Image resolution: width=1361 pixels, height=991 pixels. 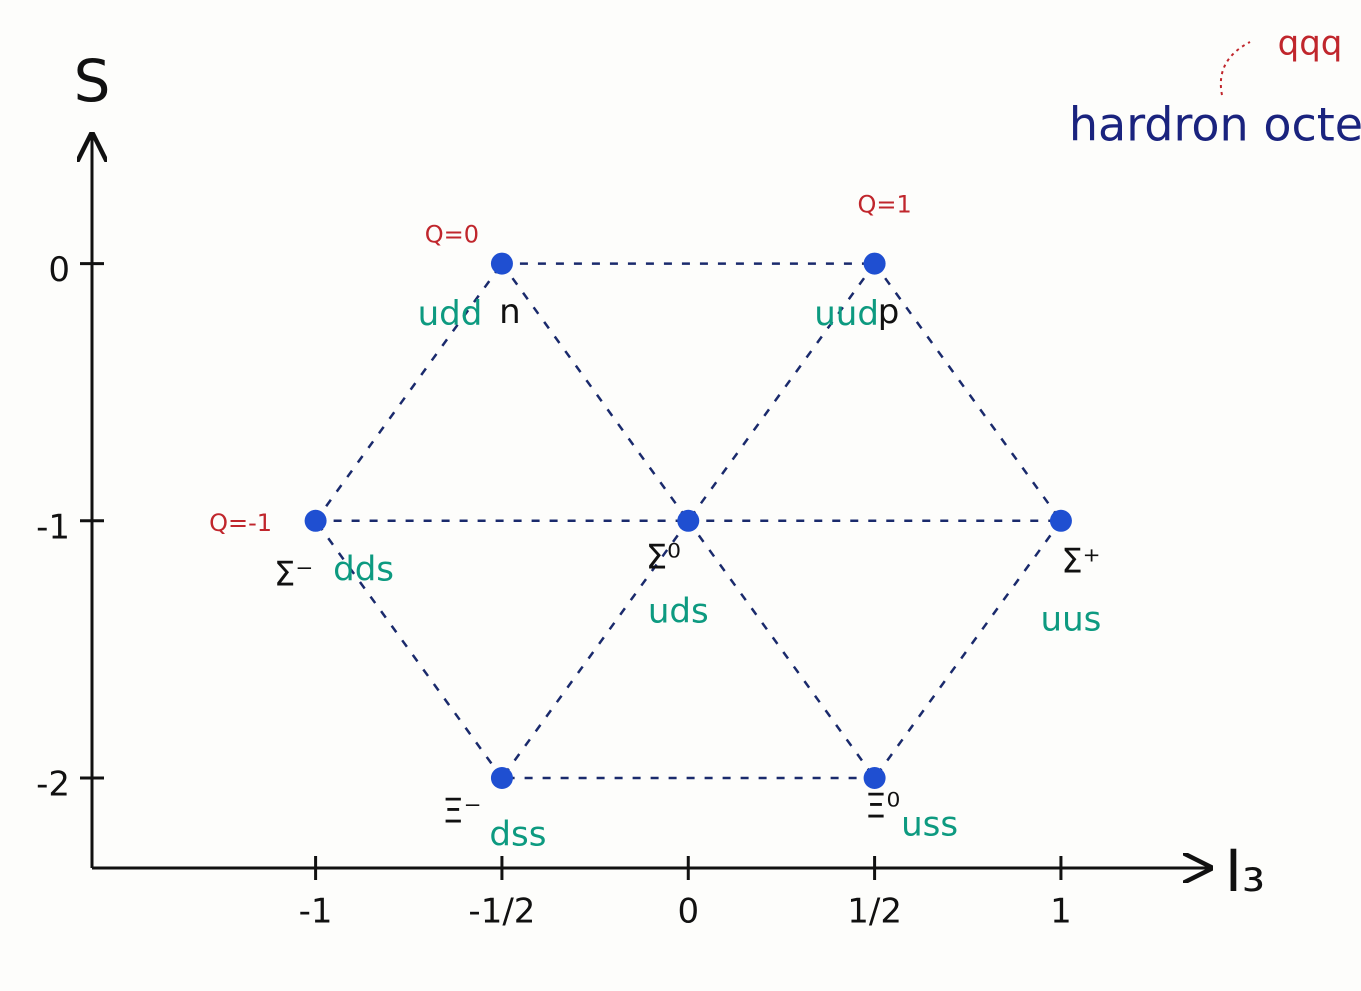 I want to click on particle-name: Ξ⁰, so click(x=882, y=806).